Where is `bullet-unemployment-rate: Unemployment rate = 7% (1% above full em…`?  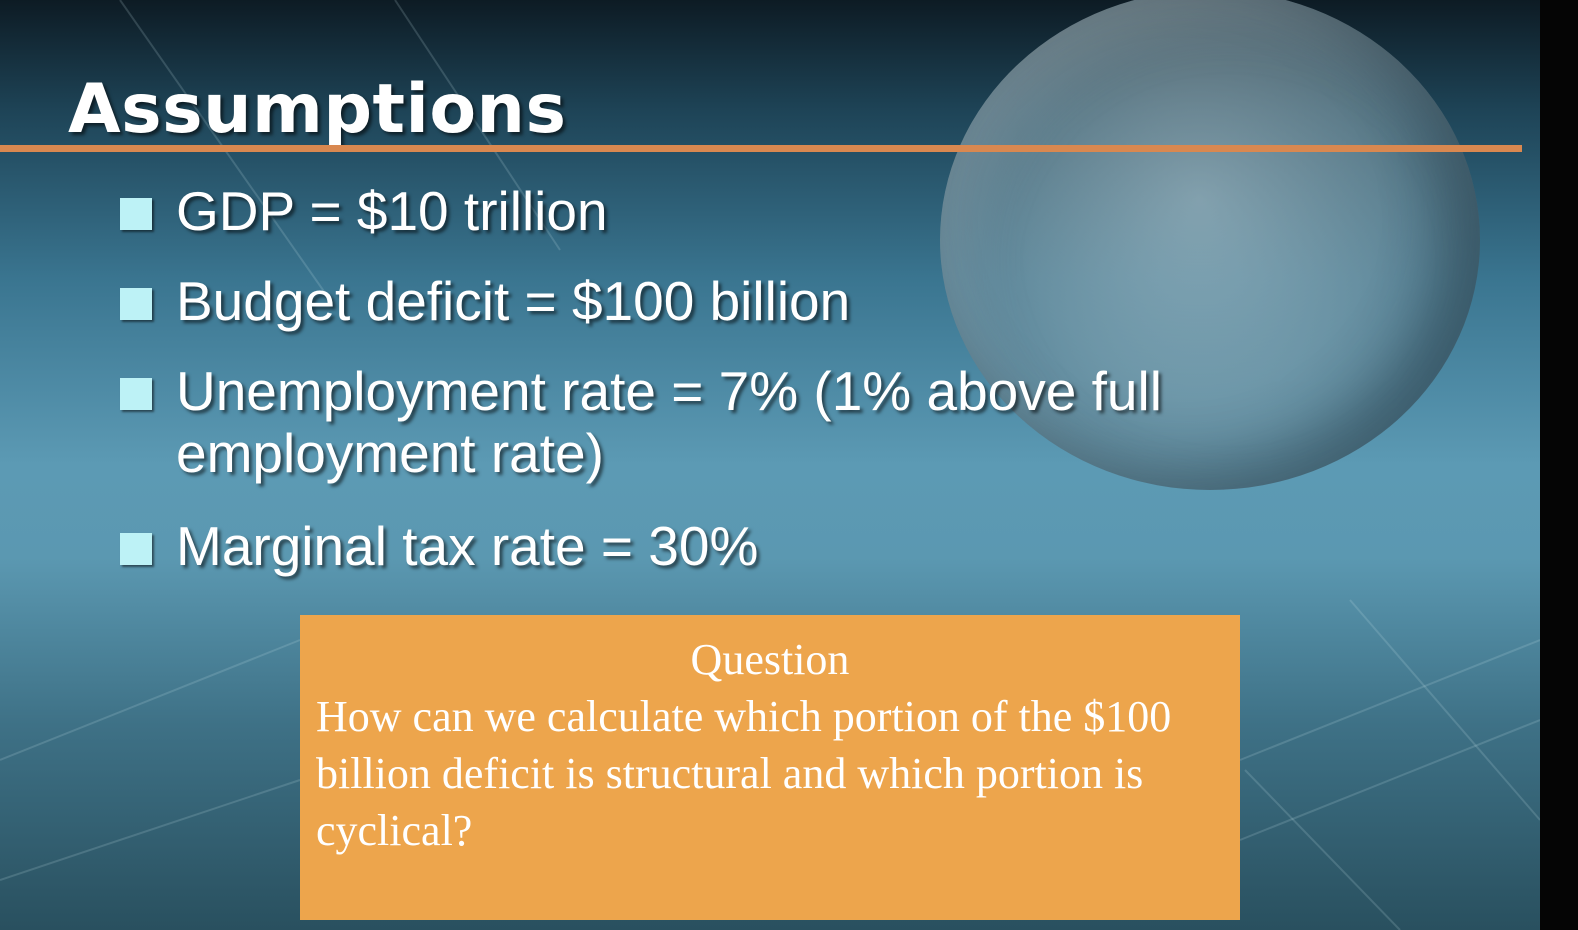 bullet-unemployment-rate: Unemployment rate = 7% (1% above full em… is located at coordinates (738, 422).